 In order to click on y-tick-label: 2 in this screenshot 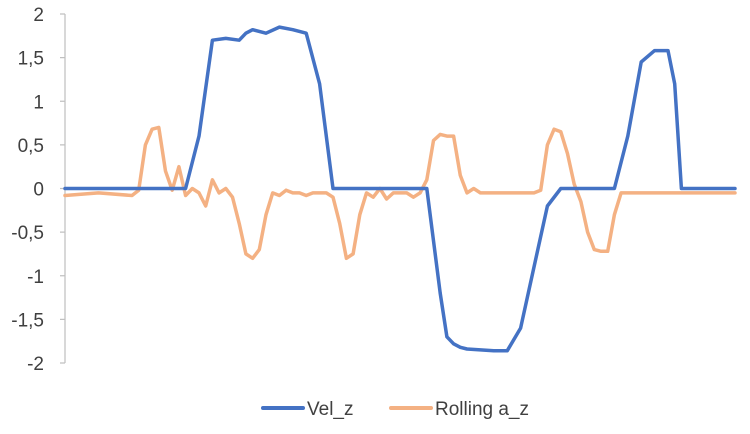, I will do `click(38, 15)`.